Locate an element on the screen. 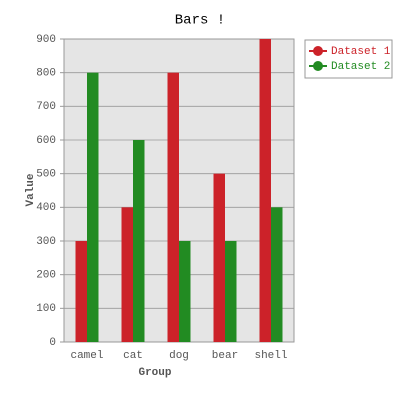  y-tick-label: 900 is located at coordinates (46, 40).